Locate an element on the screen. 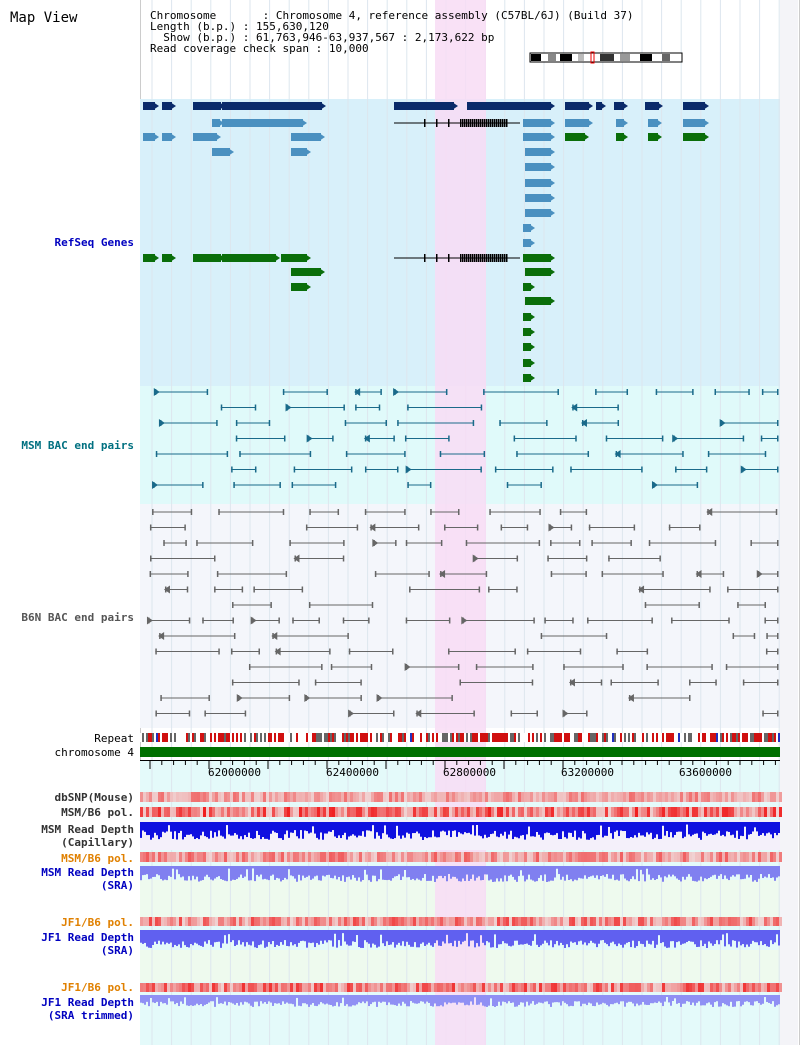 The image size is (800, 1045). show-value: 61,763,946-63,937,567 : 2,173,622 bp is located at coordinates (375, 37).